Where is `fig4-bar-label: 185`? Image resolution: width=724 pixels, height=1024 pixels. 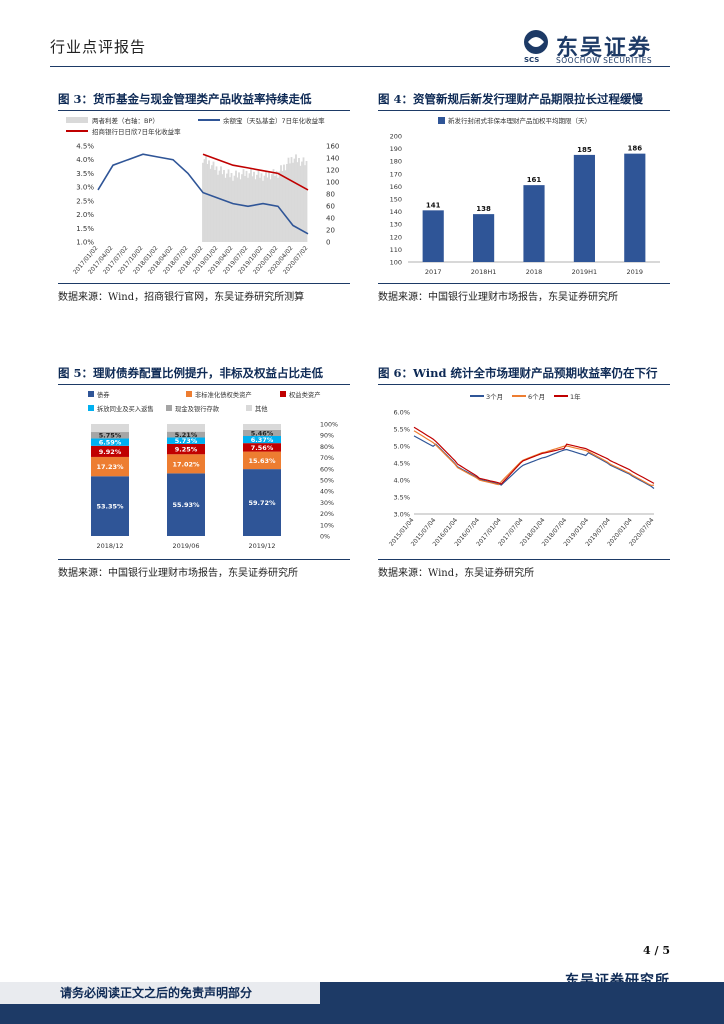 fig4-bar-label: 185 is located at coordinates (584, 150).